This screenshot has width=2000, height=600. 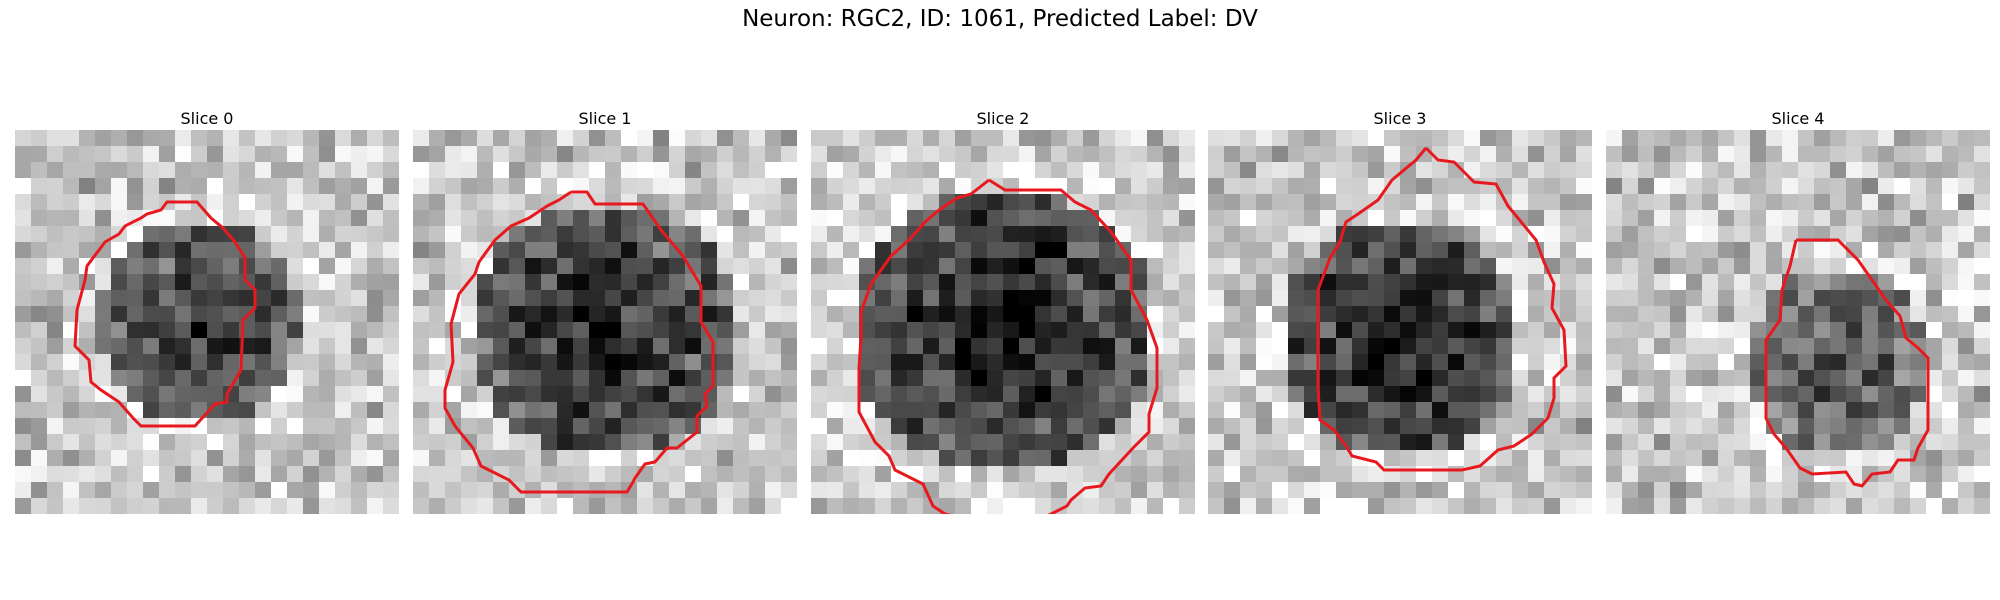 What do you see at coordinates (1003, 322) in the screenshot?
I see `slice-image-svg` at bounding box center [1003, 322].